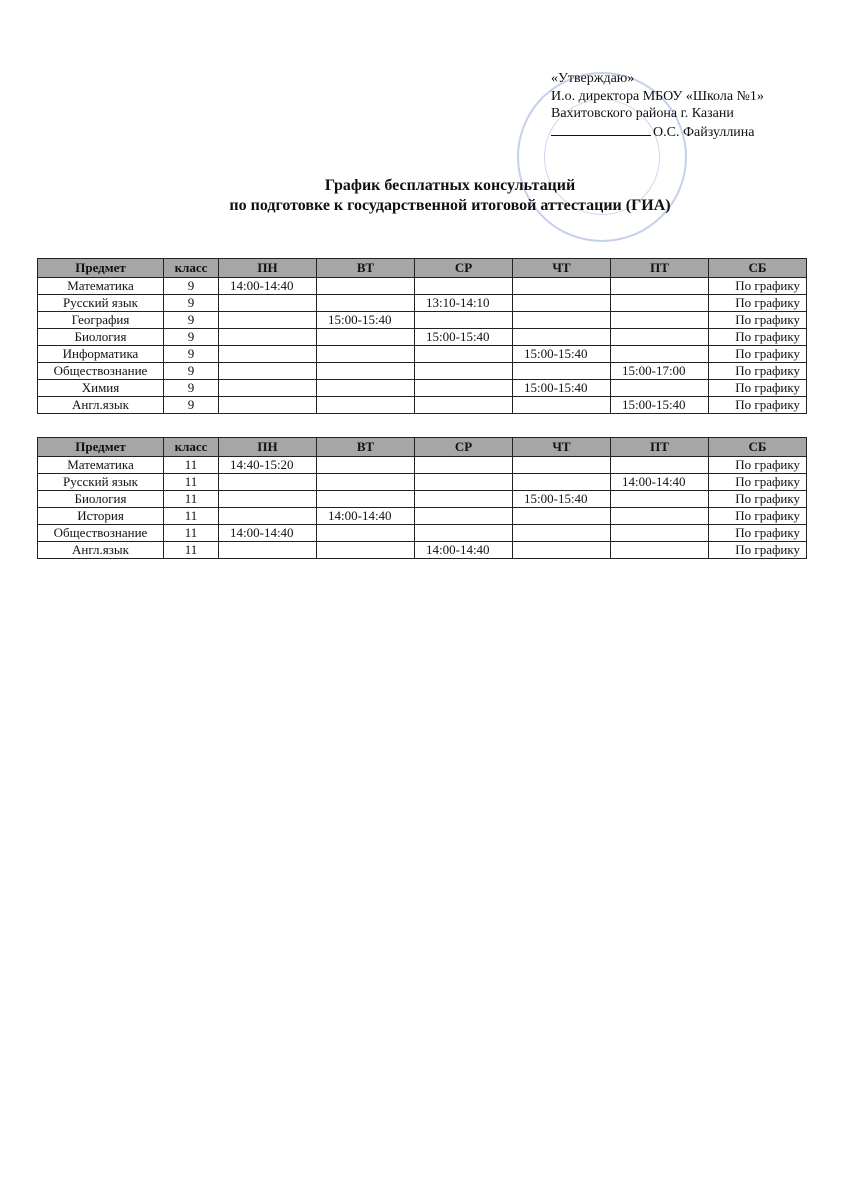  What do you see at coordinates (100, 516) in the screenshot?
I see `subject-cell: История` at bounding box center [100, 516].